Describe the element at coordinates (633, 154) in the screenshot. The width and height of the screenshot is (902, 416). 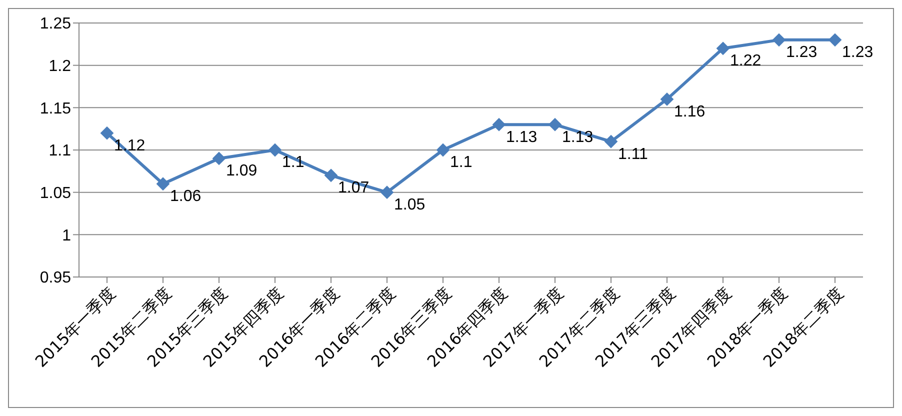
I see `data-label: 1.11` at that location.